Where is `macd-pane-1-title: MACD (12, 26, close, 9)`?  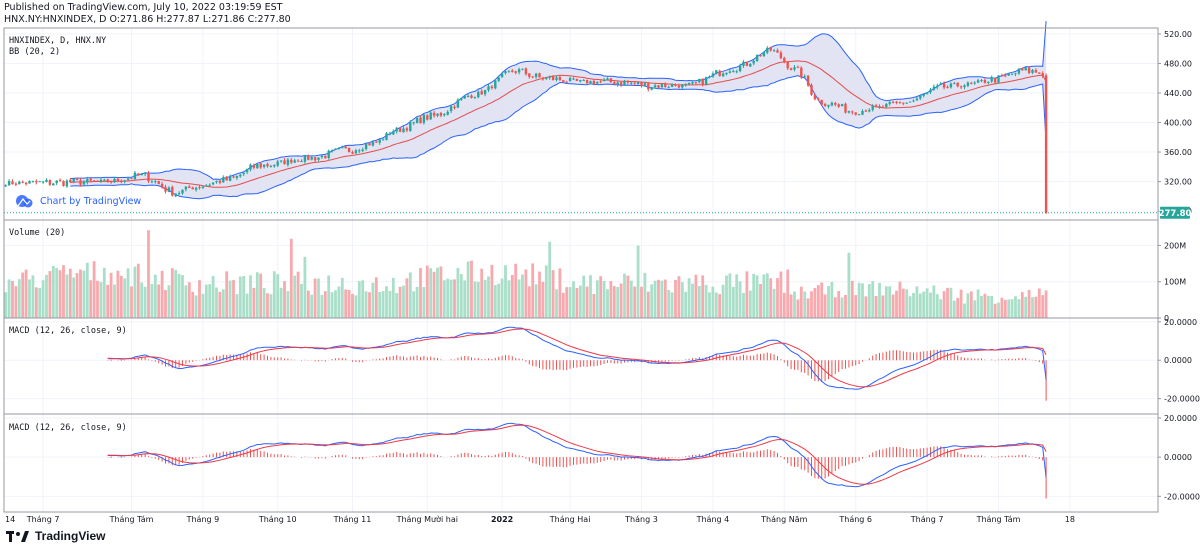 macd-pane-1-title: MACD (12, 26, close, 9) is located at coordinates (68, 331).